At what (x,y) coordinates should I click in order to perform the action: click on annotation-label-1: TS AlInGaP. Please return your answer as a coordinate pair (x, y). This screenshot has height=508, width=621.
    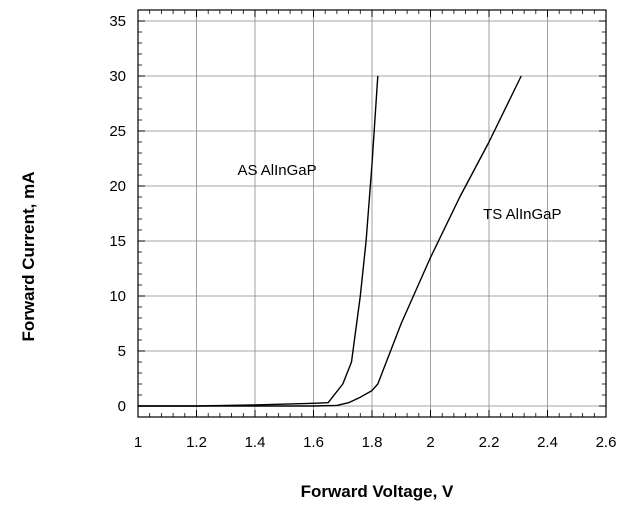
    Looking at the image, I should click on (522, 214).